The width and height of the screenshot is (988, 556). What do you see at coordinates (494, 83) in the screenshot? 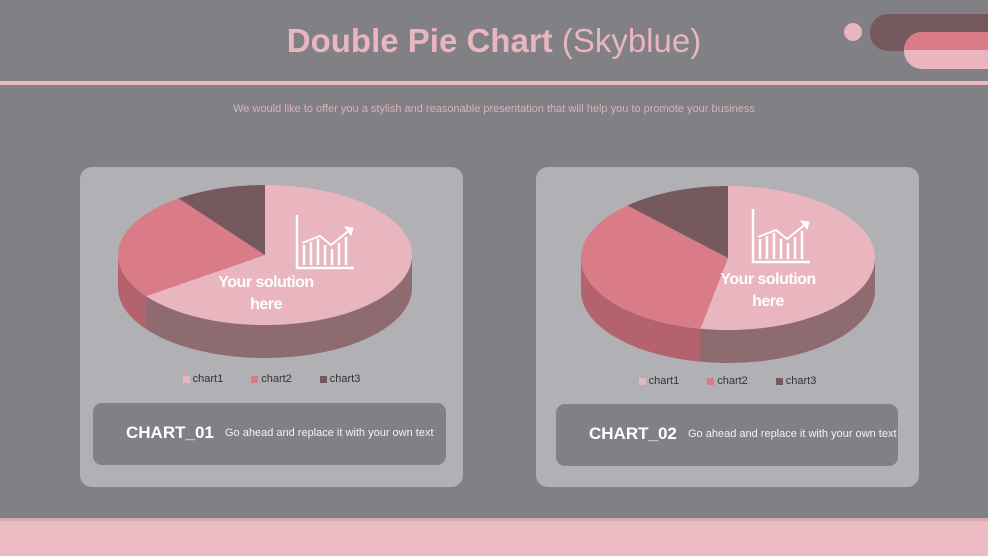
I see `header-divider` at bounding box center [494, 83].